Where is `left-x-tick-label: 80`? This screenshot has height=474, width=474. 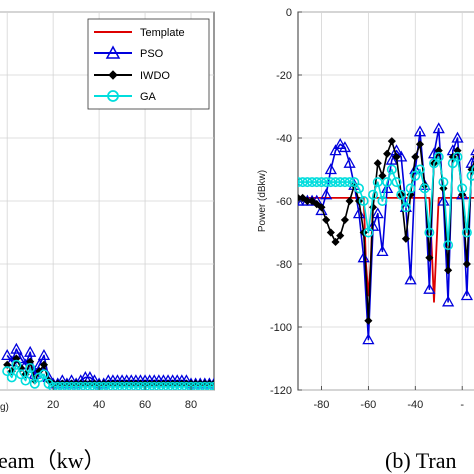 left-x-tick-label: 80 is located at coordinates (191, 405).